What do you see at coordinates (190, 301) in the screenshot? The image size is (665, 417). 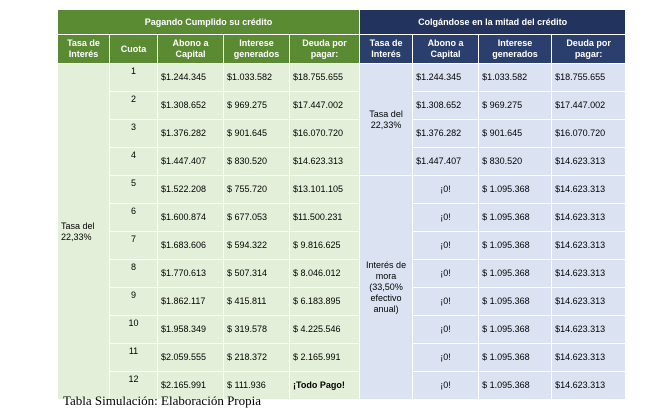 I see `abono-cell: $1.862.117` at bounding box center [190, 301].